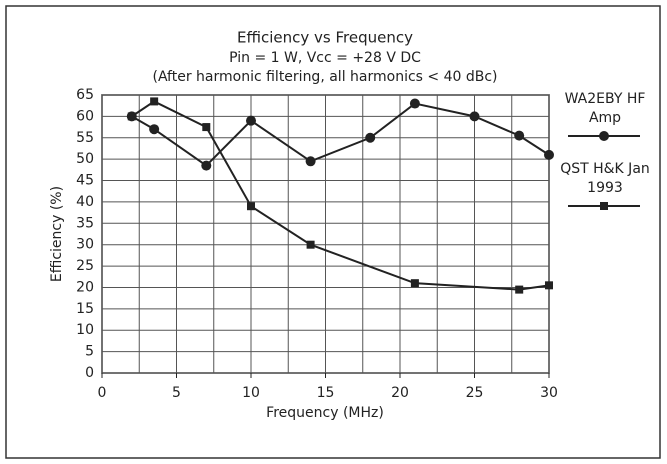 The height and width of the screenshot is (464, 667). I want to click on y-tick-label: 20, so click(85, 287).